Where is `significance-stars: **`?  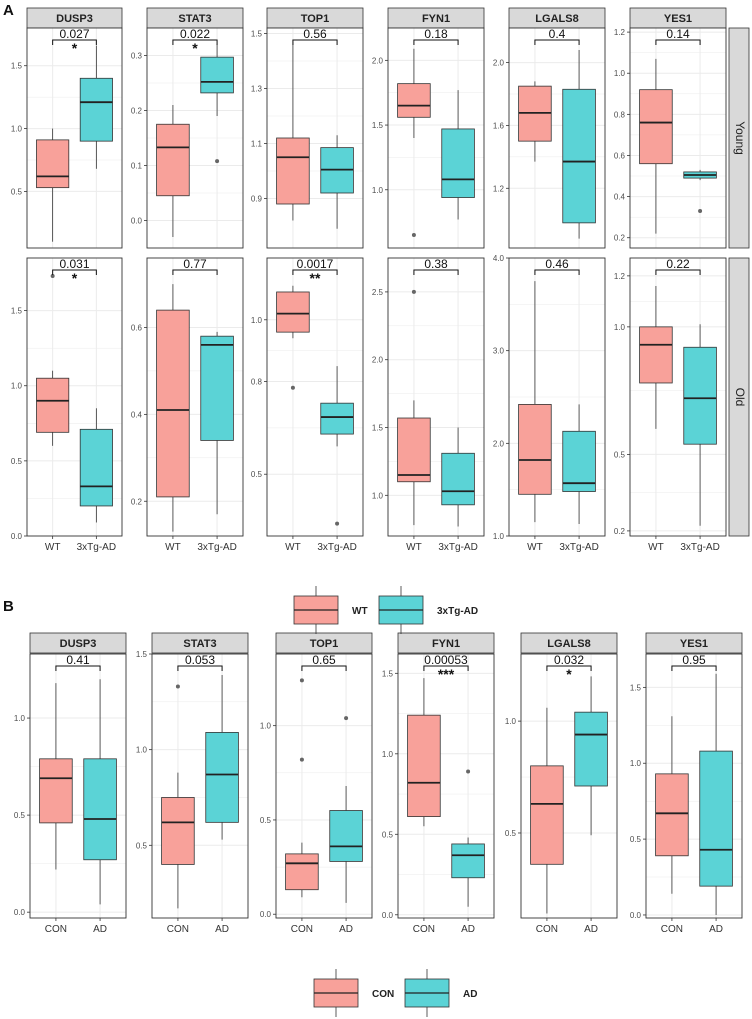
significance-stars: ** is located at coordinates (315, 278).